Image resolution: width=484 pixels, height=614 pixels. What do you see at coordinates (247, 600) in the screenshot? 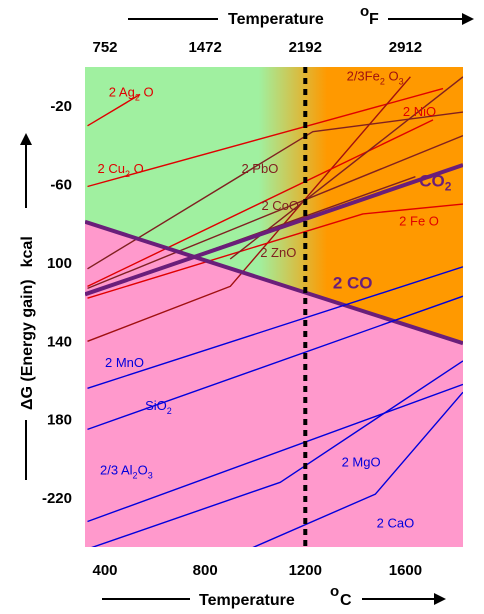
I see `bottom-axis-title: Temperature` at bounding box center [247, 600].